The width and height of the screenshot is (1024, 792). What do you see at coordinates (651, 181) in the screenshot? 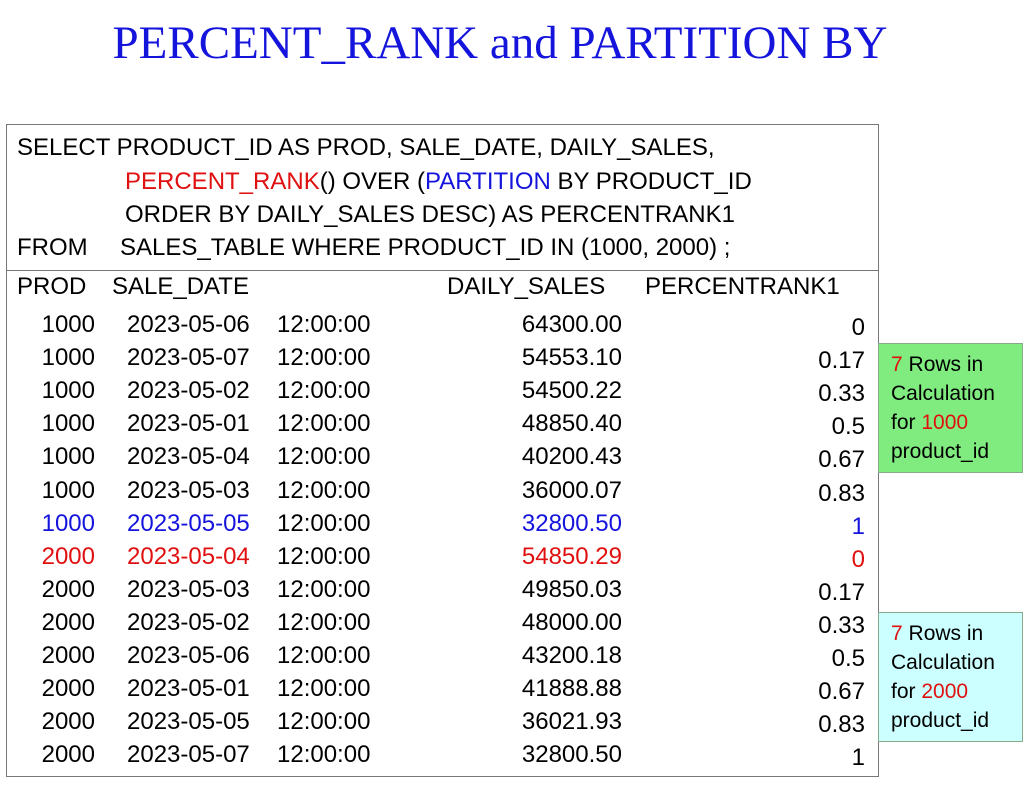
I see `query-text: BY PRODUCT_ID` at bounding box center [651, 181].